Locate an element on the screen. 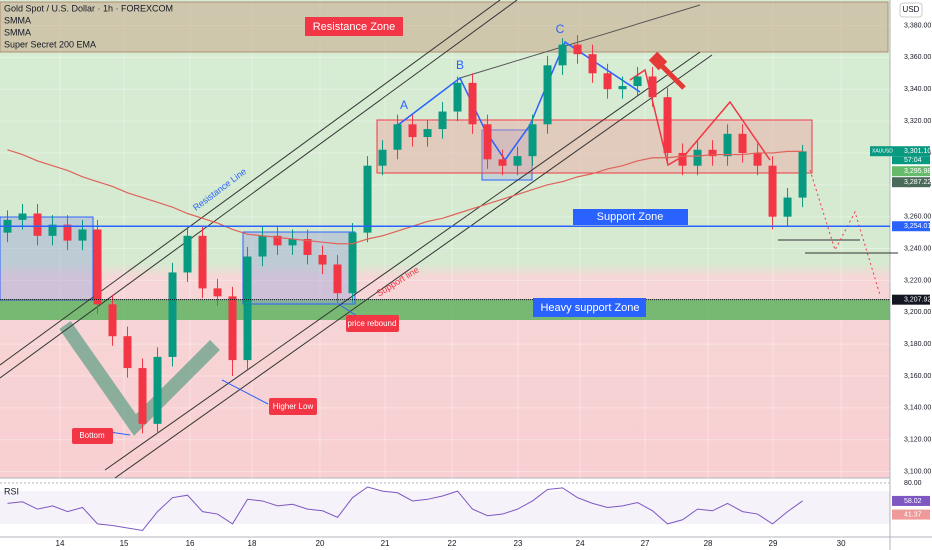  price-tag-label: 3,295.98 is located at coordinates (917, 171).